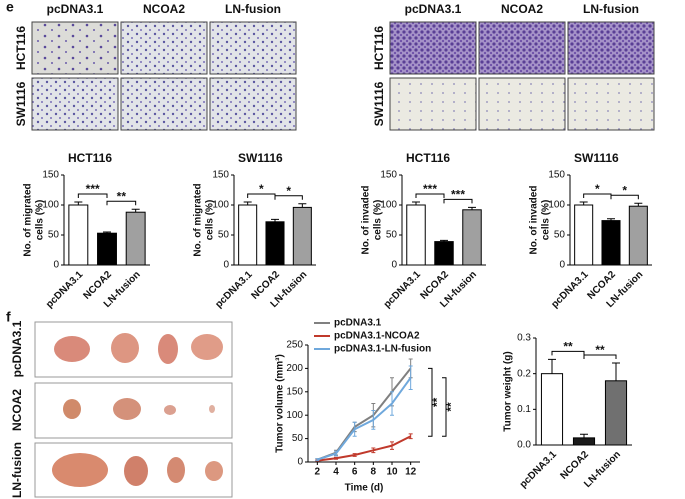 This screenshot has width=685, height=499. What do you see at coordinates (121, 409) in the screenshot?
I see `tumor-photos: pcDNA3.1 NCOA2 LN-fusion` at bounding box center [121, 409].